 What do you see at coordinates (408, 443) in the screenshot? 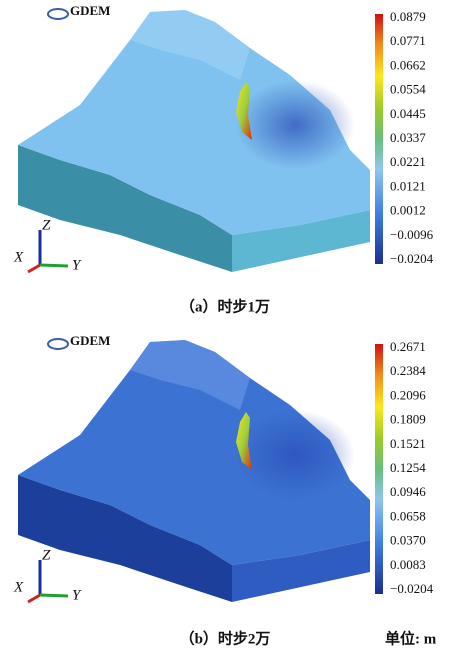
I see `colorbar-label: 0.1521` at bounding box center [408, 443].